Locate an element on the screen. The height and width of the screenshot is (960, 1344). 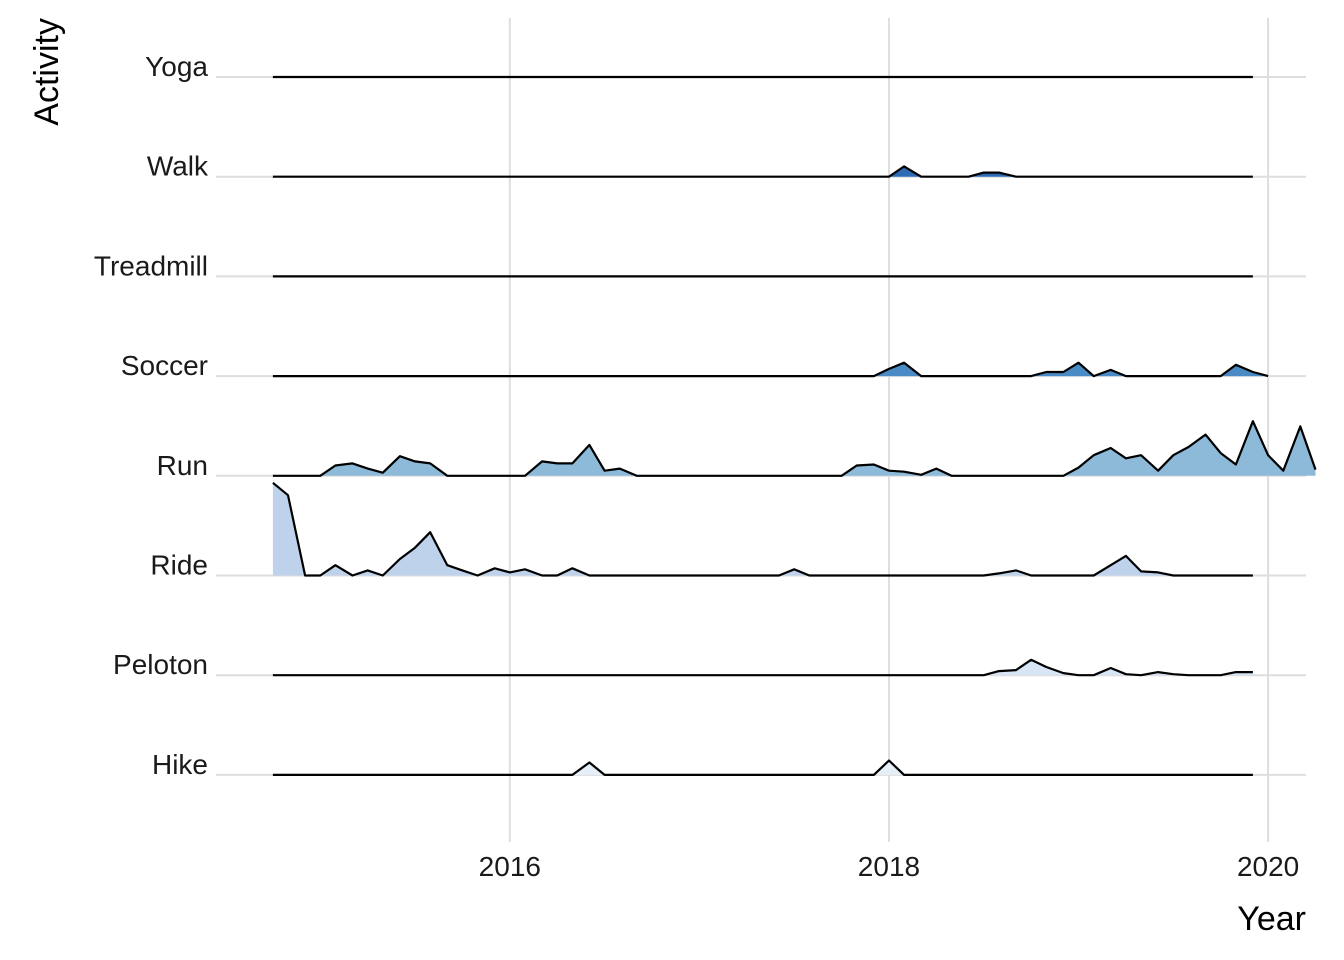
ridge-line-soccer is located at coordinates (770, 369).